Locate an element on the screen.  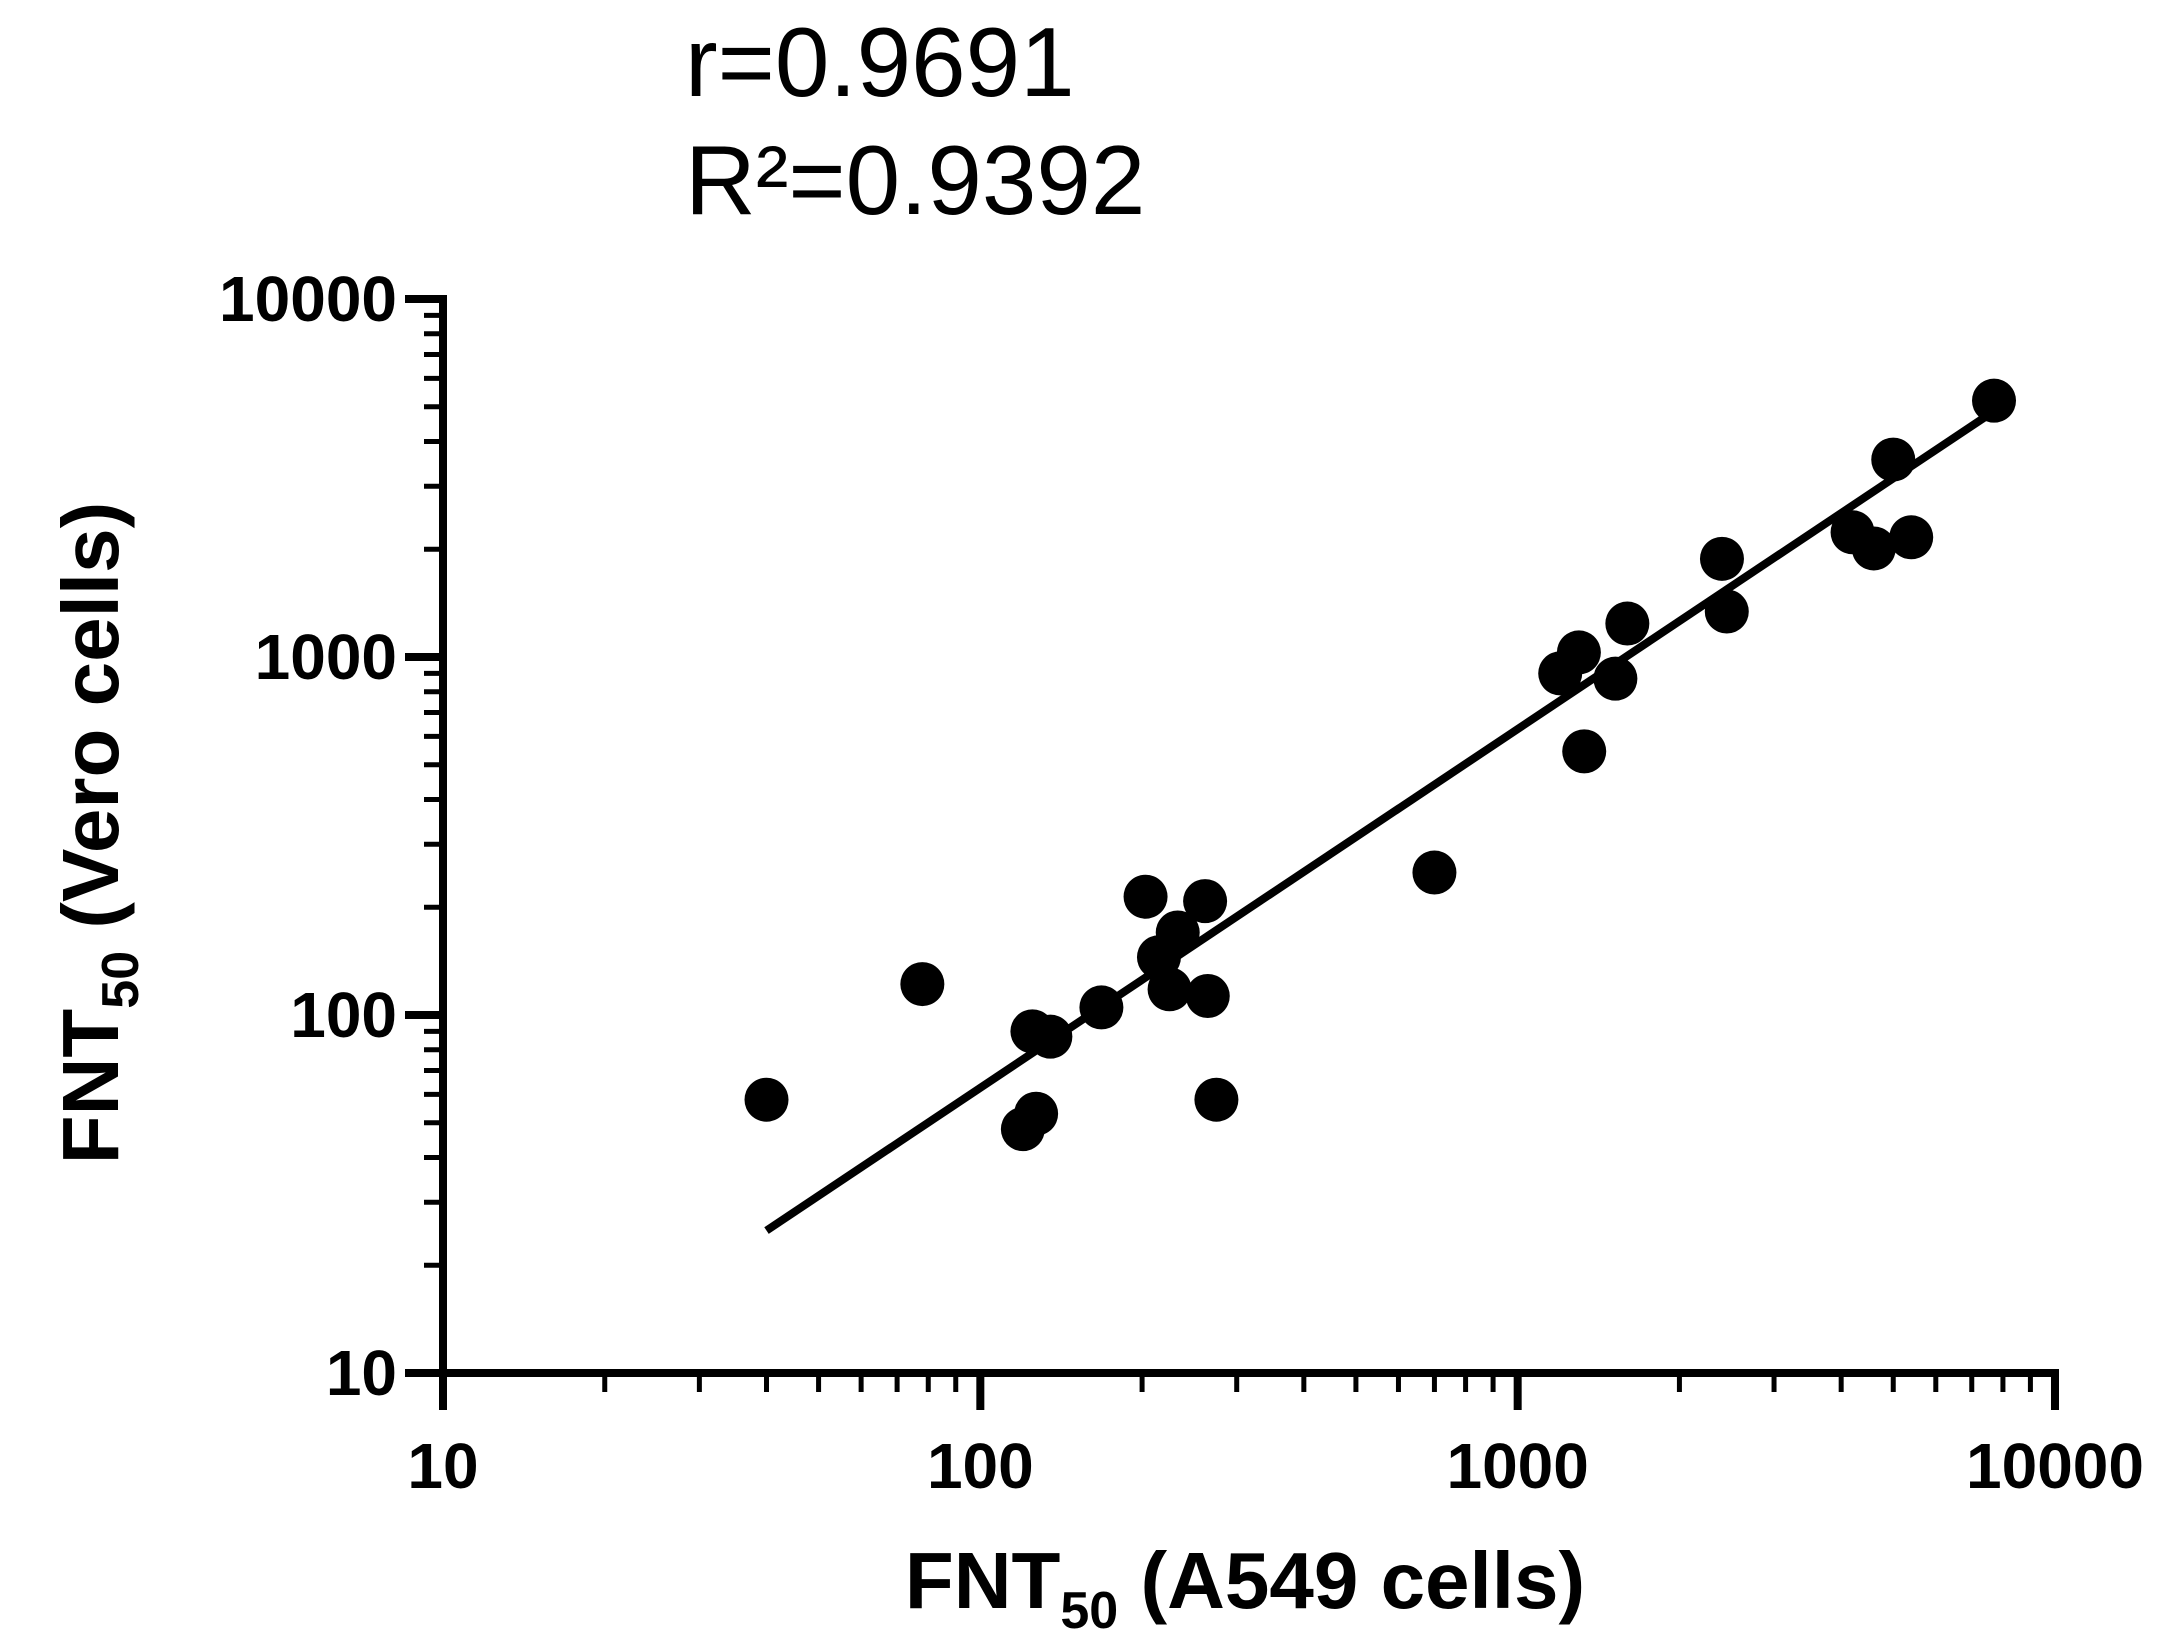
x-axis-major-ticks is located at coordinates (1249, 1391).